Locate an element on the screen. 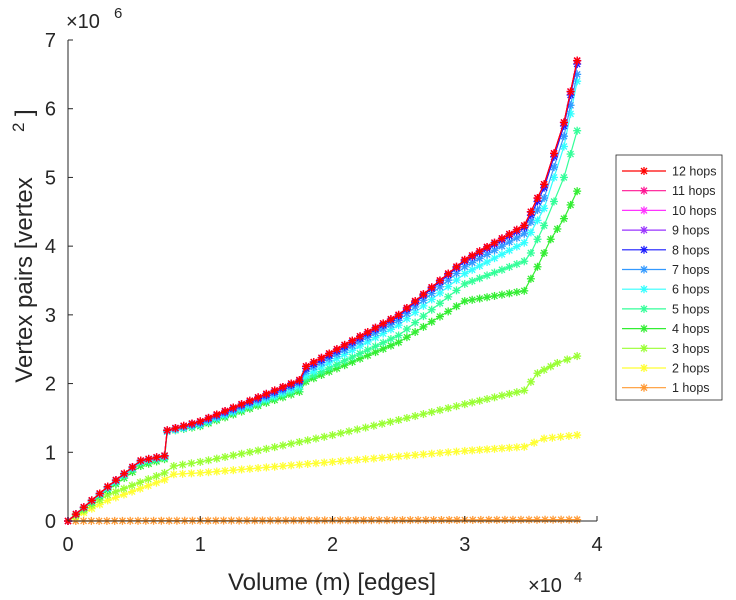 This screenshot has width=736, height=600. legend-label: 8 hops is located at coordinates (691, 250).